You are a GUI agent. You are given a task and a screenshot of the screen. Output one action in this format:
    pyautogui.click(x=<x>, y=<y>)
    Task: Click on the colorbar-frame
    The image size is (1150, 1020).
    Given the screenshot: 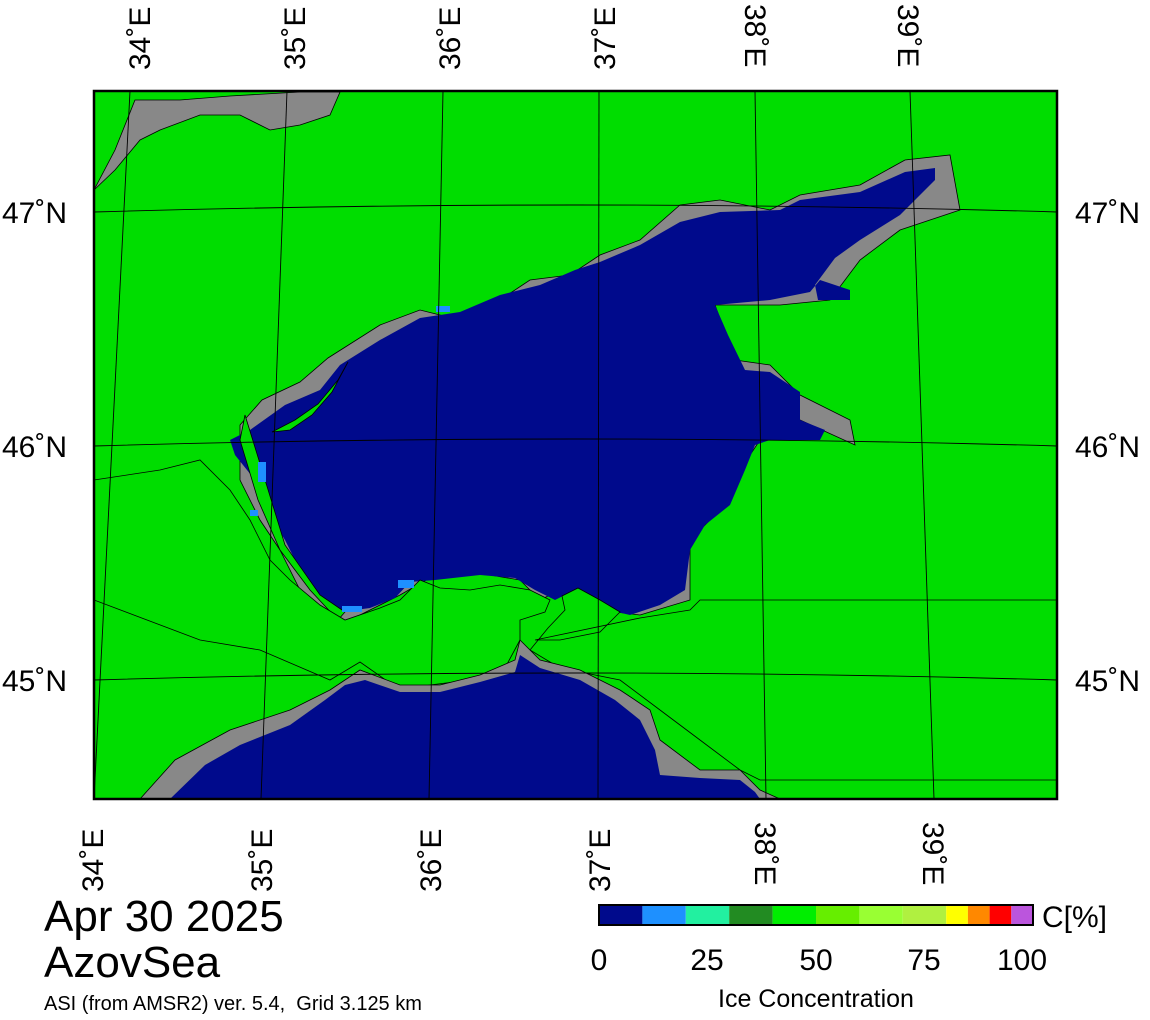 What is the action you would take?
    pyautogui.click(x=816, y=915)
    